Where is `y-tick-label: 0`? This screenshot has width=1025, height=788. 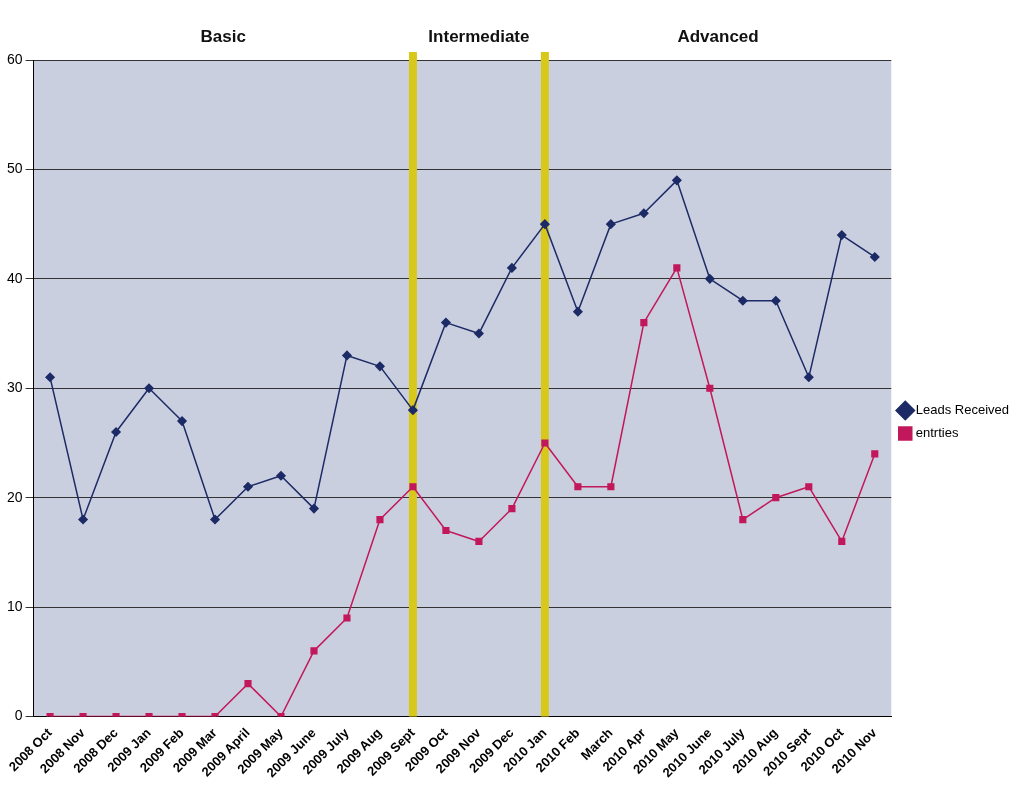 y-tick-label: 0 is located at coordinates (18, 715).